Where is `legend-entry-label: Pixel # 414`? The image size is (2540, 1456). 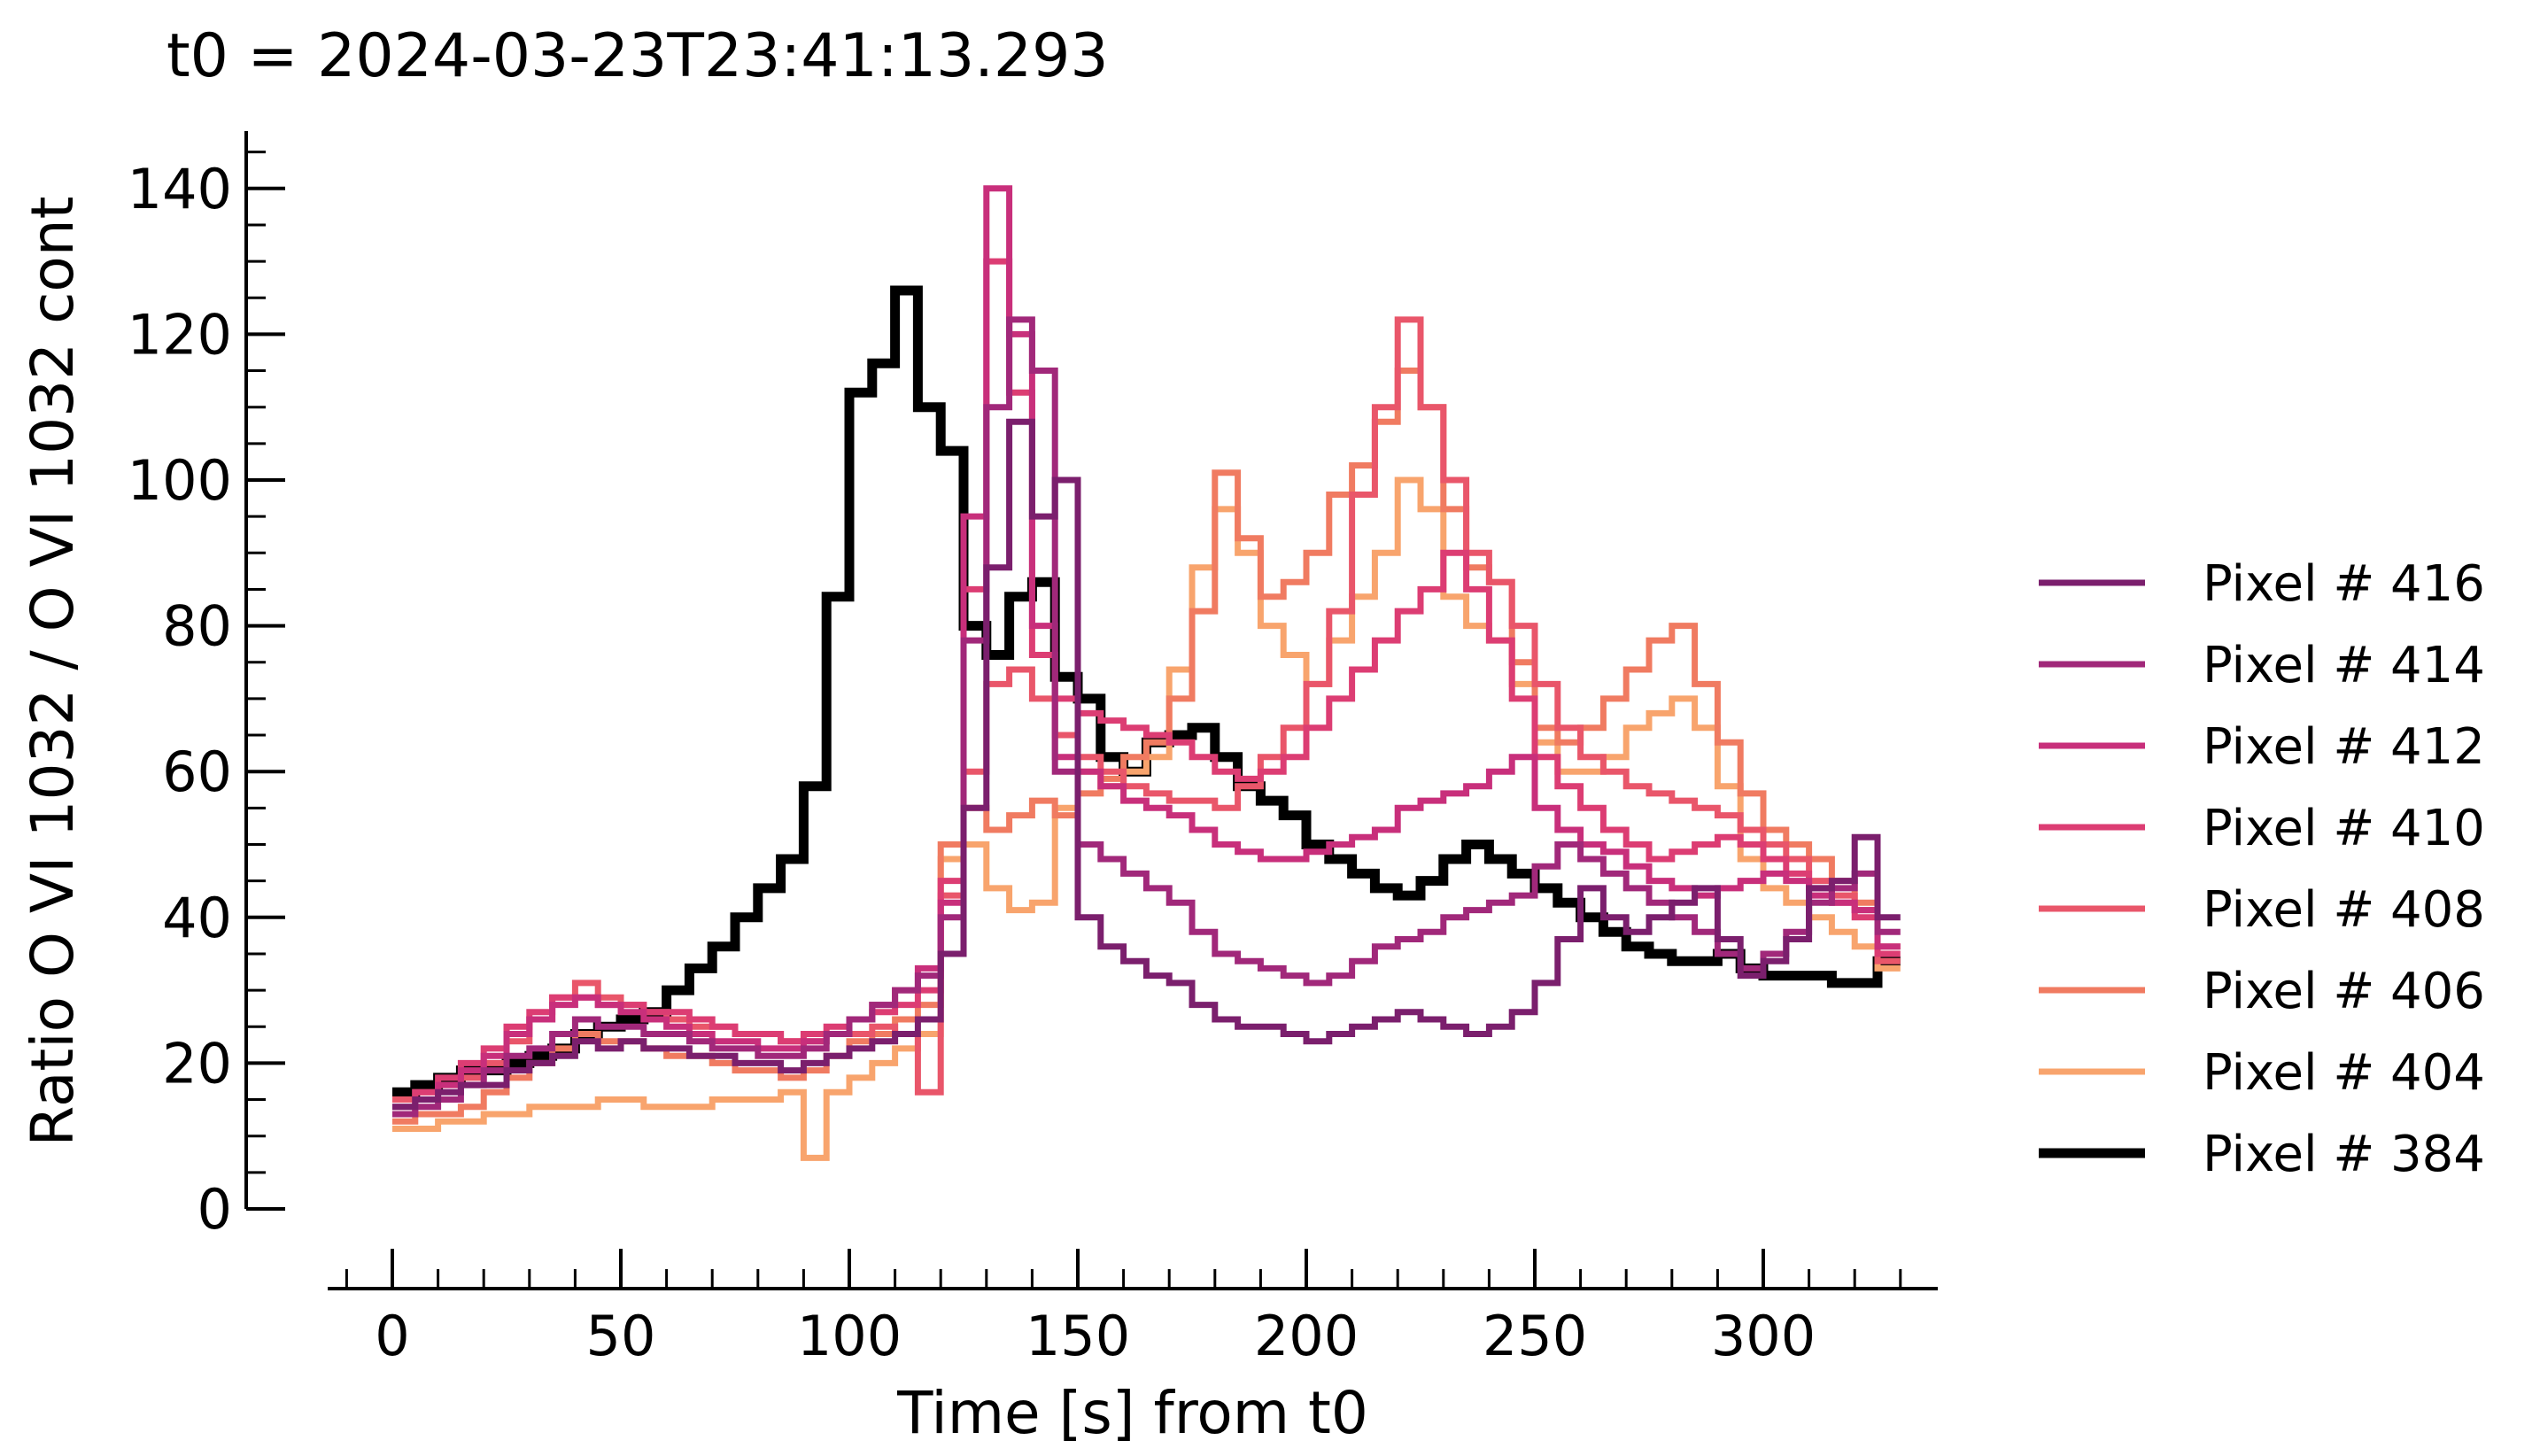 legend-entry-label: Pixel # 414 is located at coordinates (2344, 665).